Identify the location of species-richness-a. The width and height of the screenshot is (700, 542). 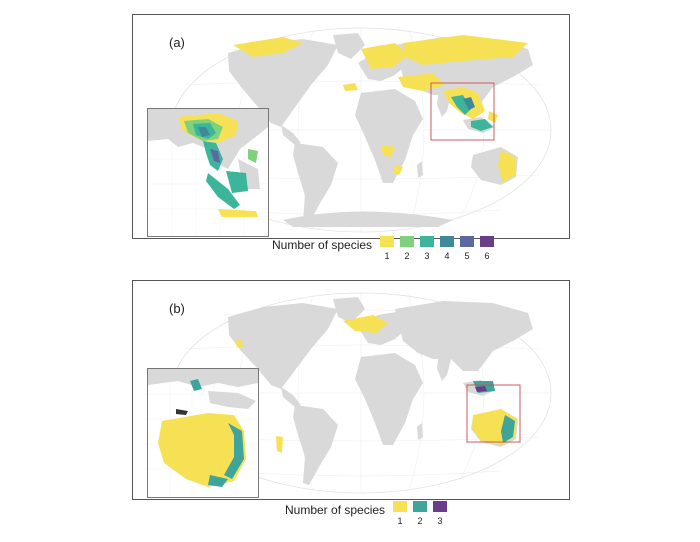
(380, 109).